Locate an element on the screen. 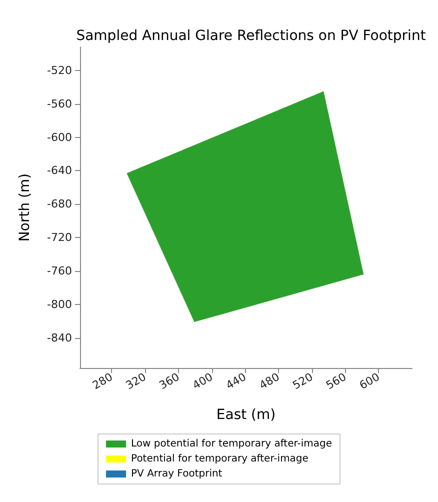  legend-label: Potential for temporary after-image is located at coordinates (219, 459).